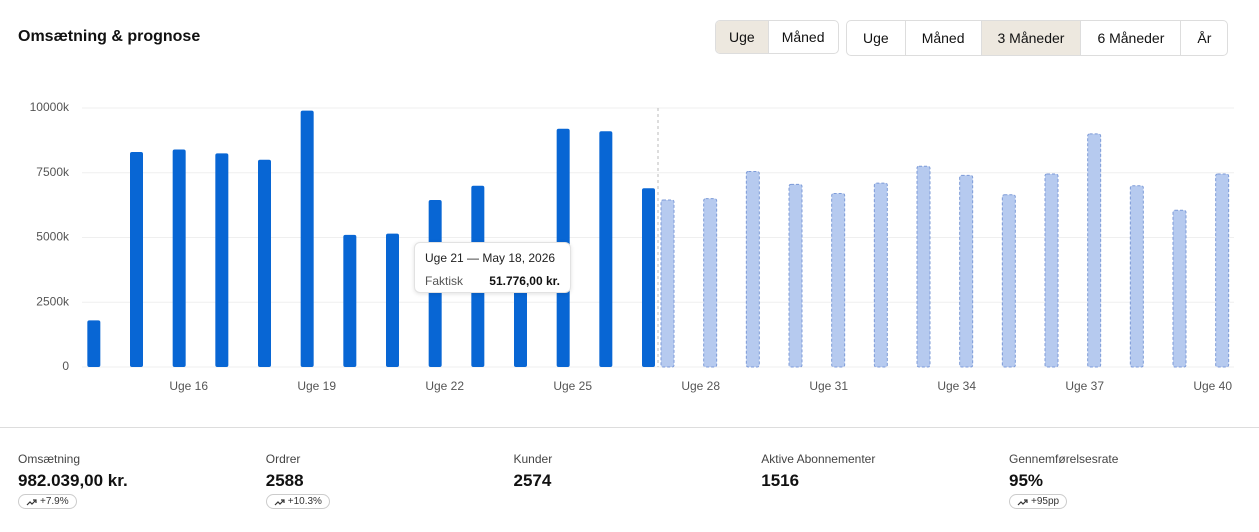  I want to click on stat-value: 2588, so click(284, 480).